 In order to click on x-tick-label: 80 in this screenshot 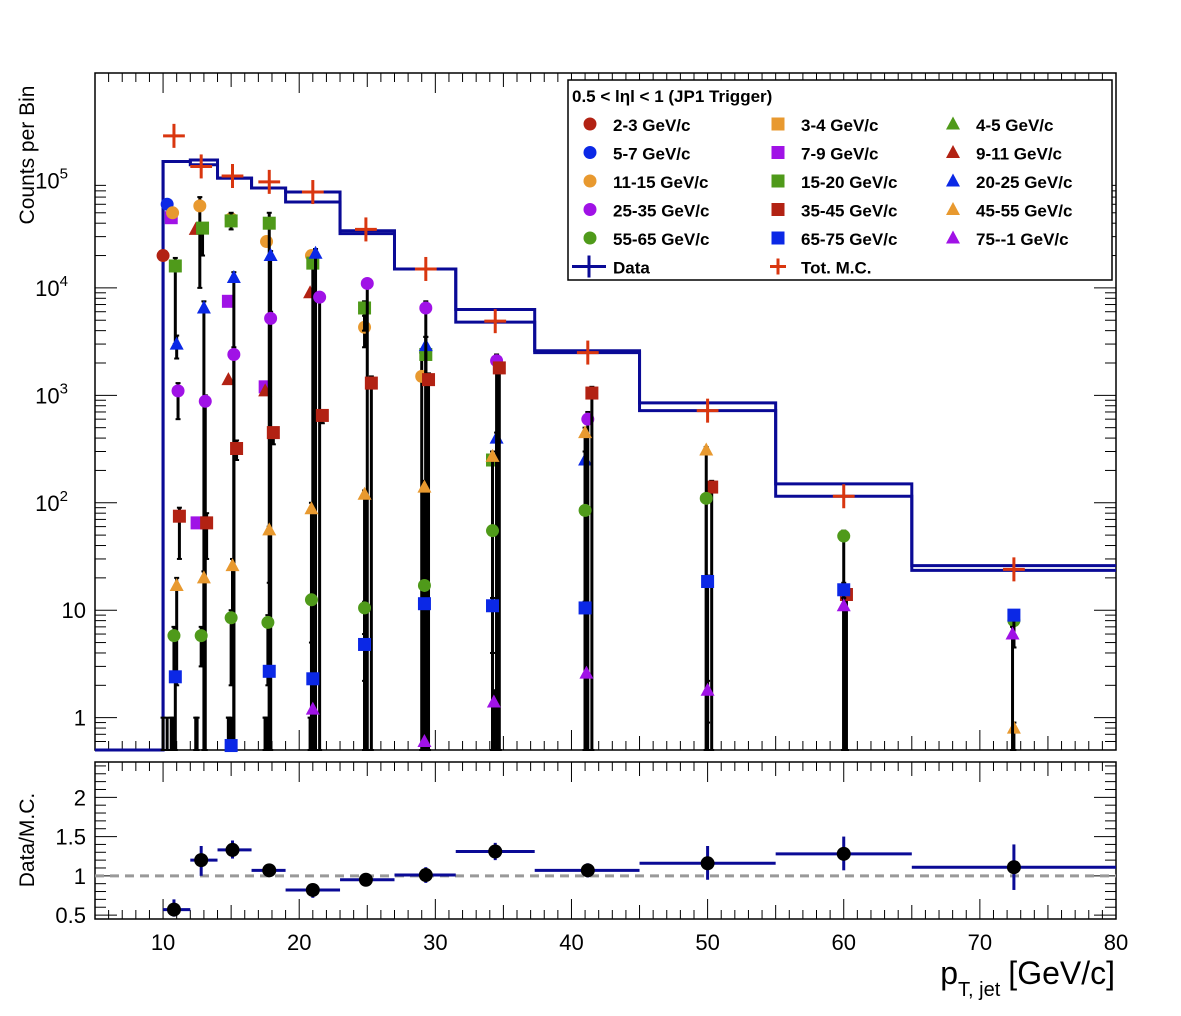, I will do `click(1116, 942)`.